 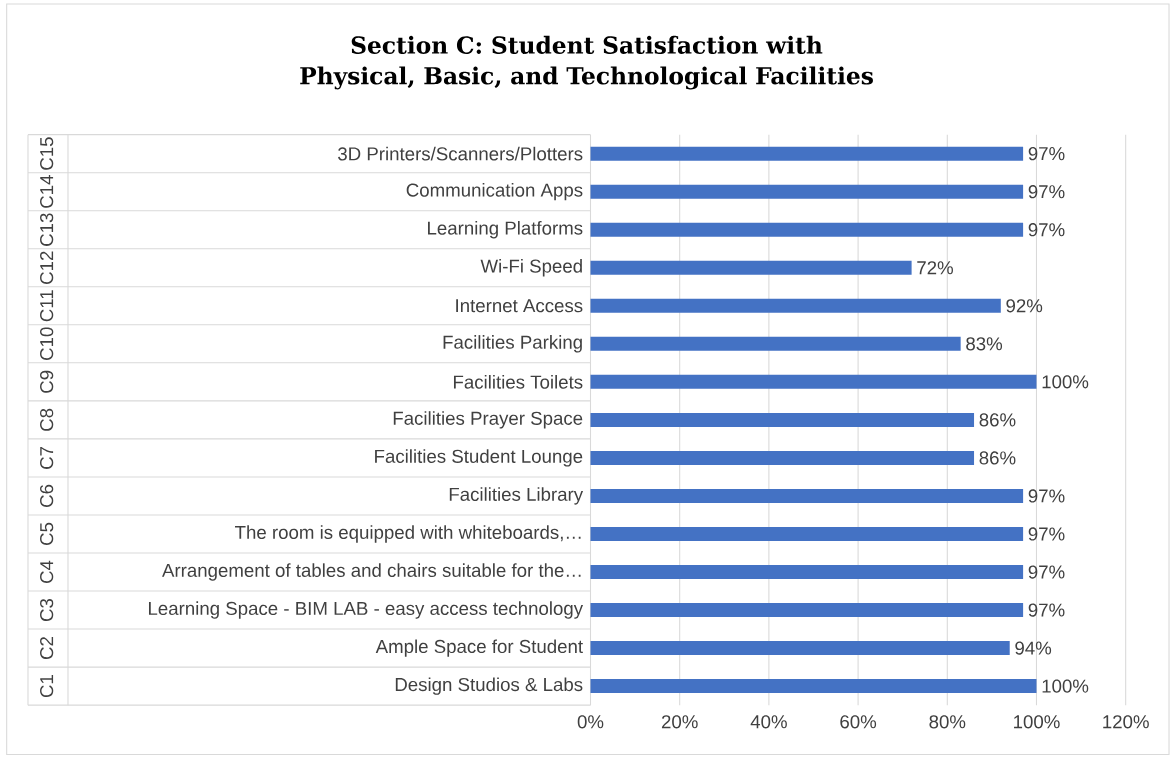 What do you see at coordinates (947, 722) in the screenshot?
I see `x-tick-label: 80%` at bounding box center [947, 722].